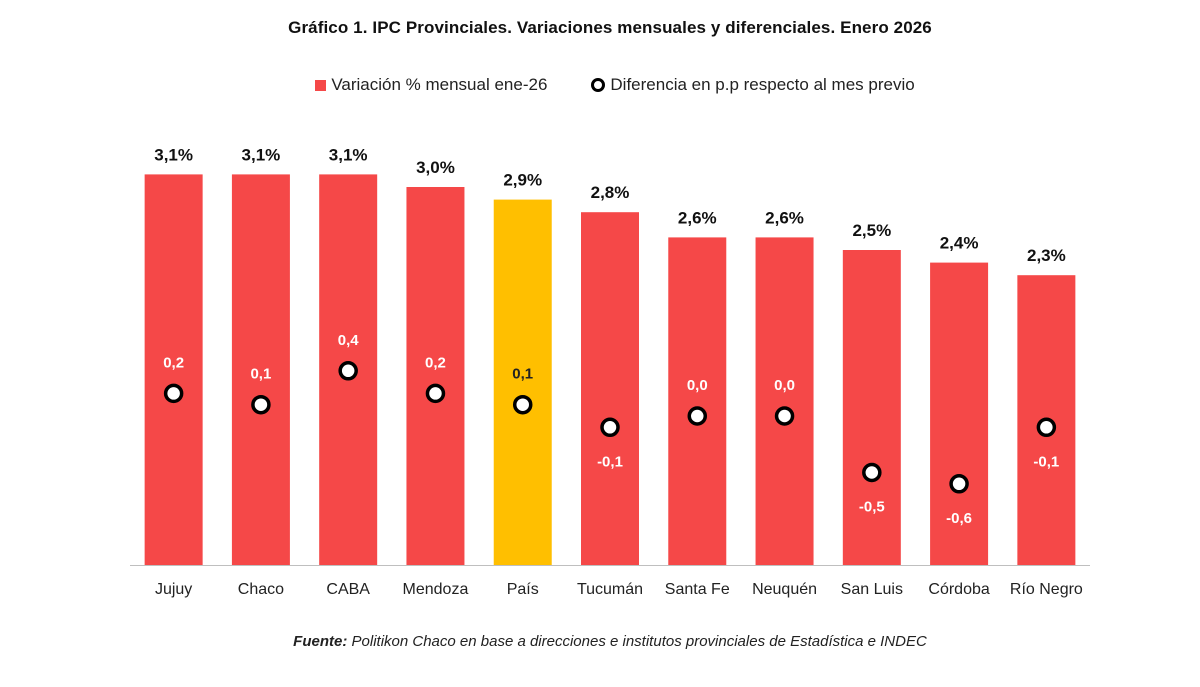  What do you see at coordinates (959, 518) in the screenshot?
I see `diff-value-label: -0,6` at bounding box center [959, 518].